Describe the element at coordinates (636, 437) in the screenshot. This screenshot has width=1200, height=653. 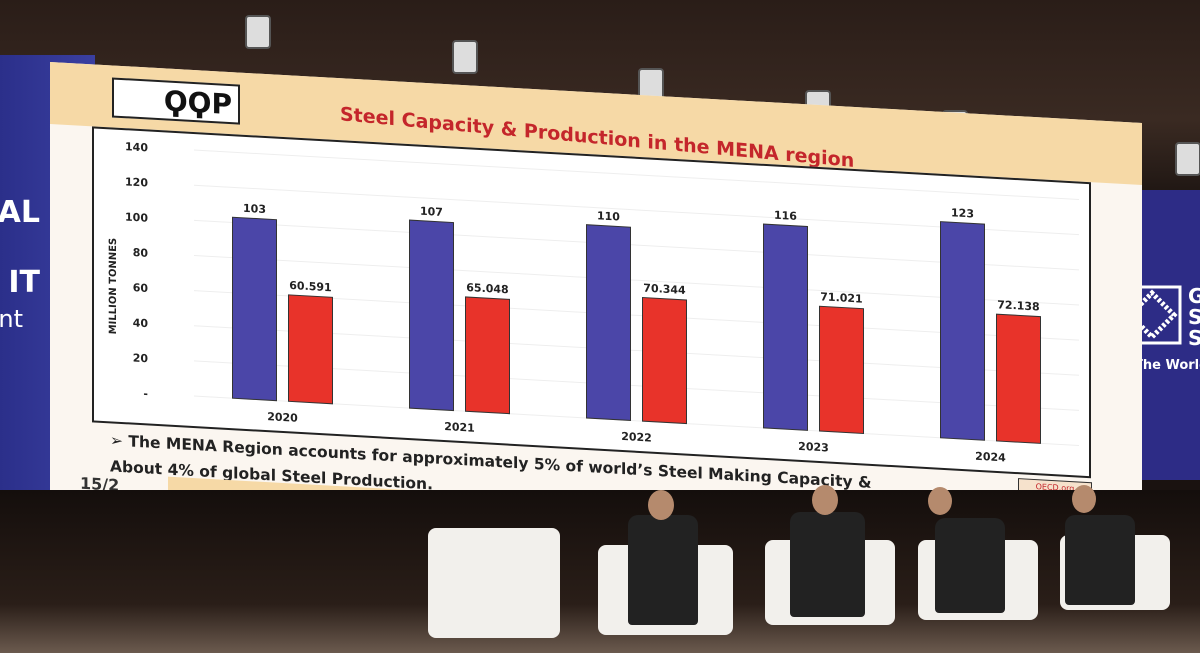
I see `x-tick-label: 2022` at that location.